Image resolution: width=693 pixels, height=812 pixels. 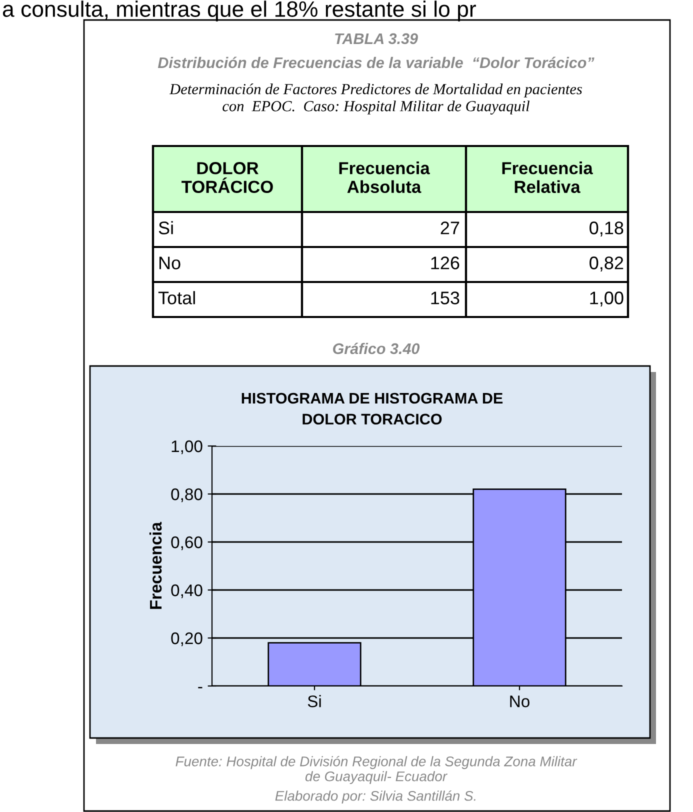 What do you see at coordinates (165, 227) in the screenshot?
I see `category-label: Si` at bounding box center [165, 227].